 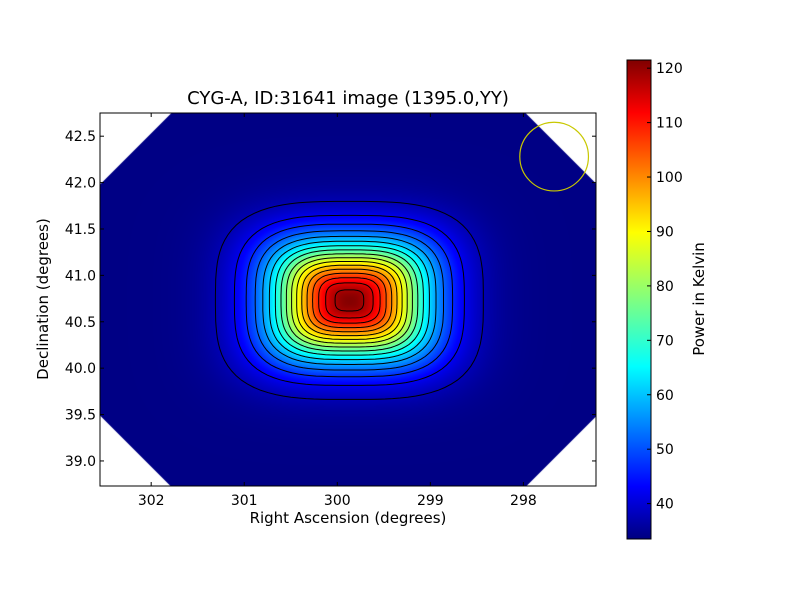 I want to click on colorbar-frame, so click(x=639, y=299).